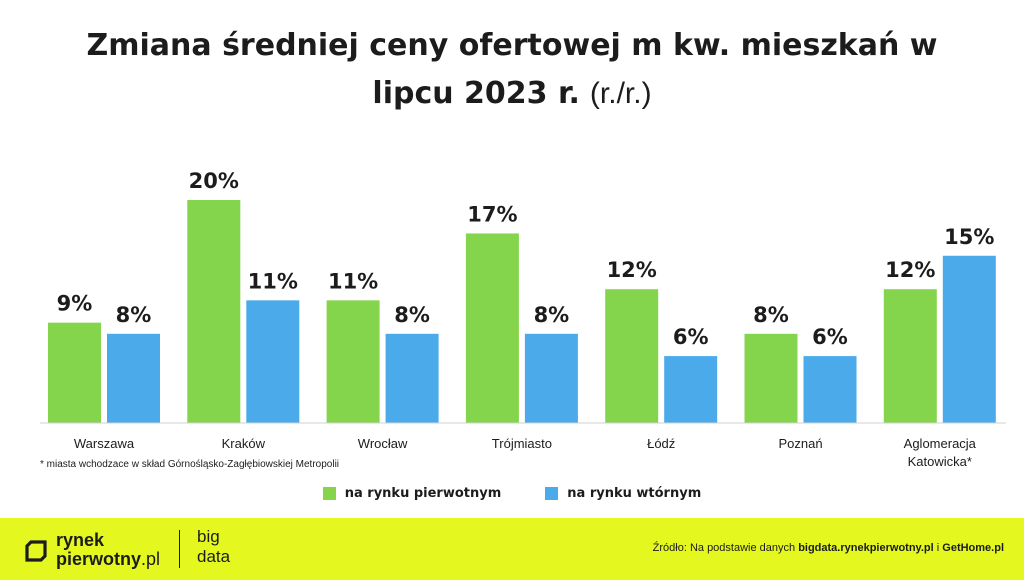 This screenshot has width=1024, height=580. I want to click on brand-name-line2: pierwotny.pl, so click(108, 559).